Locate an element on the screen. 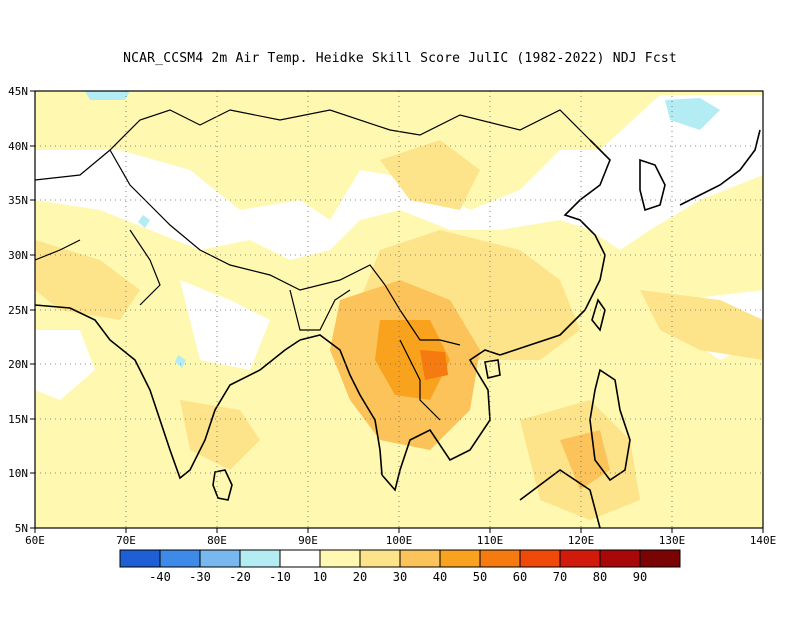 The image size is (800, 618). y-tick-label: 30N is located at coordinates (18, 255).